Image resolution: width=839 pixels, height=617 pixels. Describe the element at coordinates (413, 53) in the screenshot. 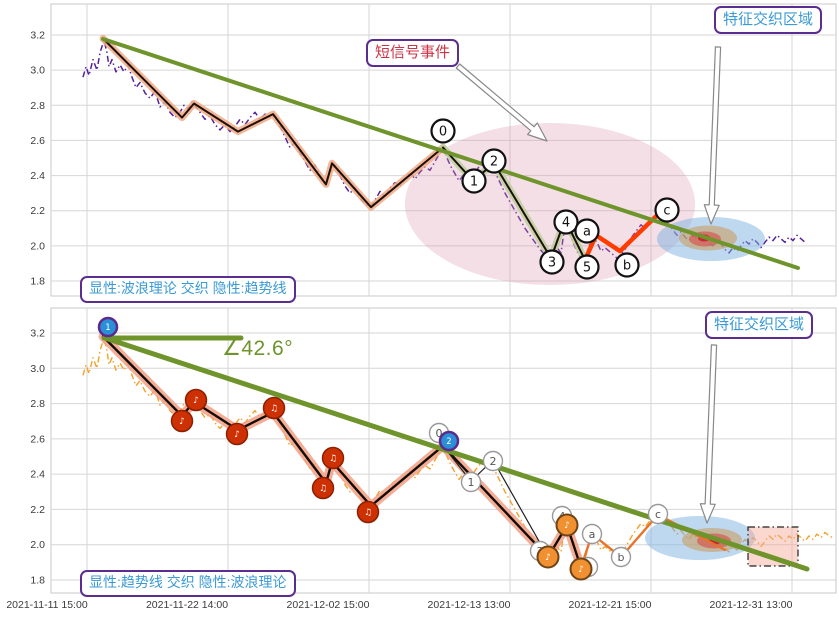

I see `signal-event-label: 短信号事件` at that location.